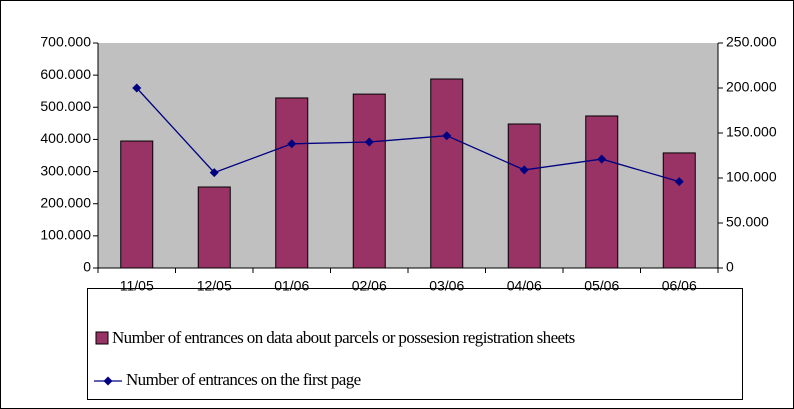 The width and height of the screenshot is (794, 409). I want to click on y2-tick-label: 50.000, so click(747, 222).